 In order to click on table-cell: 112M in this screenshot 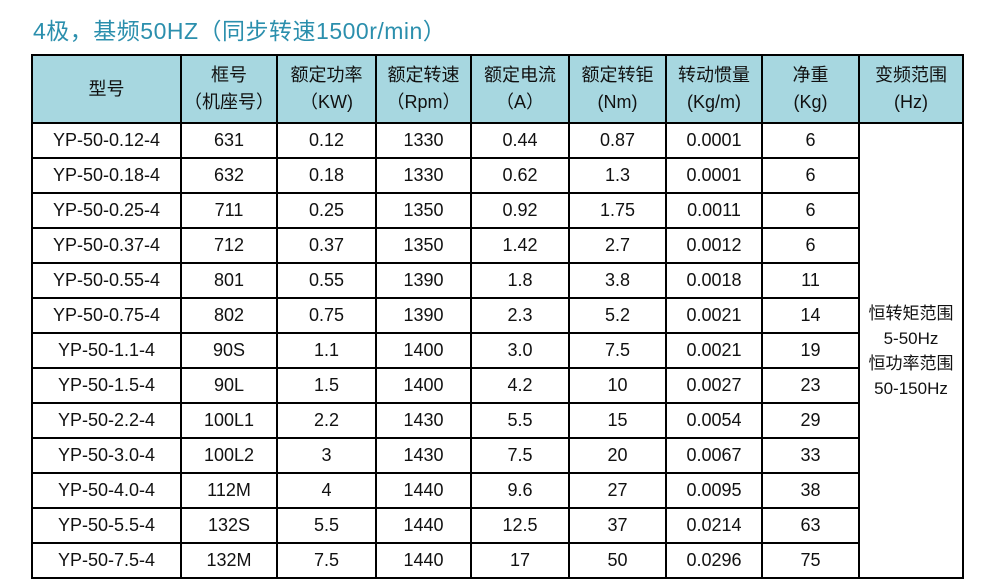, I will do `click(229, 490)`.